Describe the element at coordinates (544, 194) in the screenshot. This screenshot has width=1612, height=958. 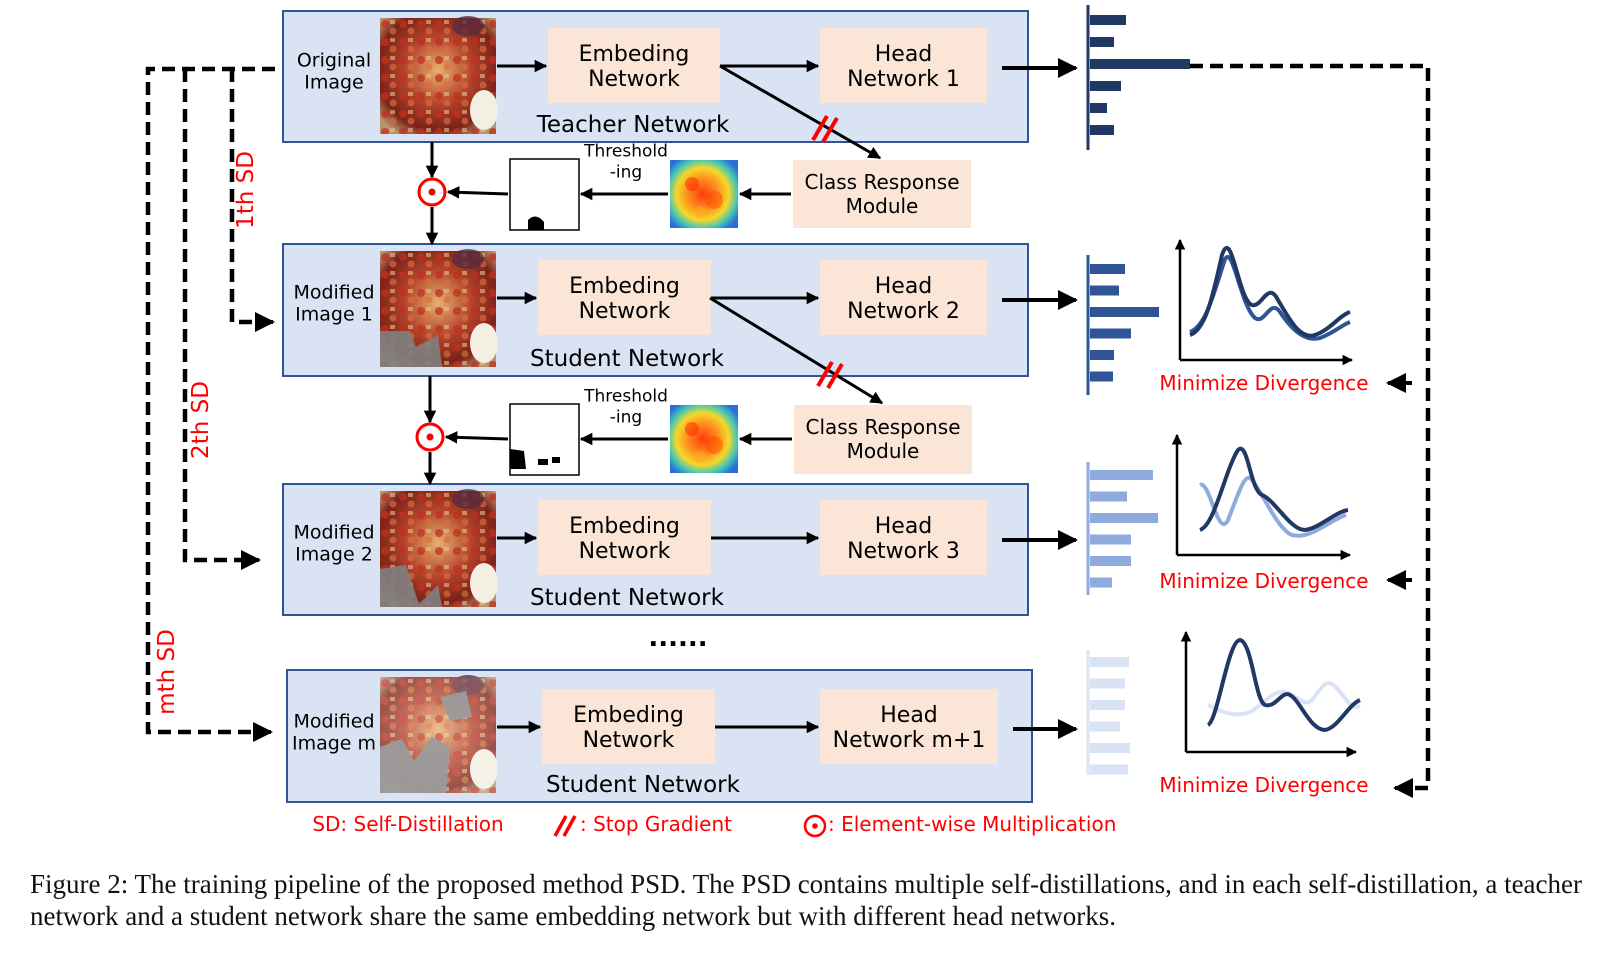
I see `binary-mask-box` at that location.